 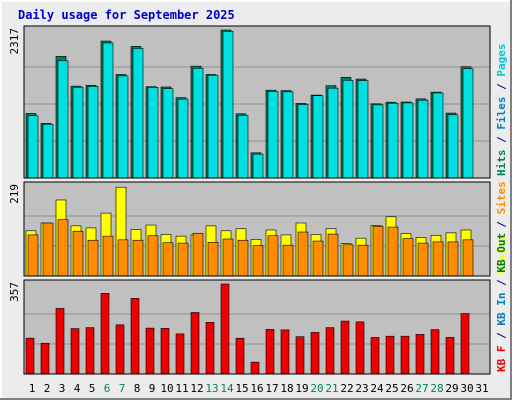 I want to click on x-tick-label: 19, so click(x=301, y=388).